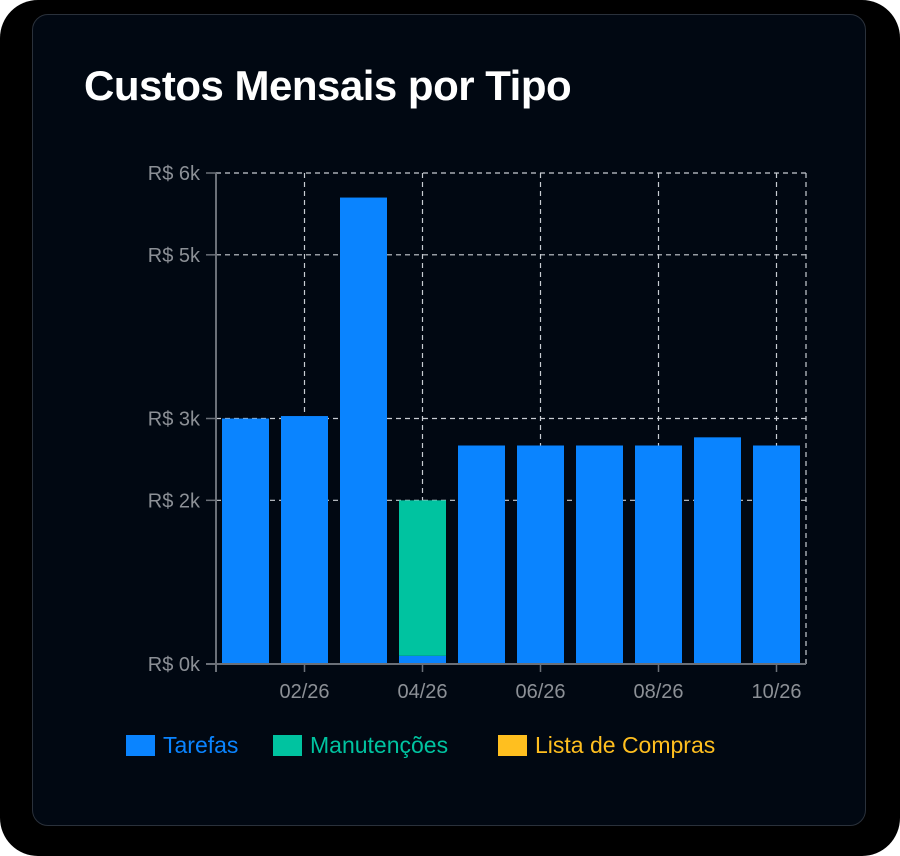 The height and width of the screenshot is (856, 900). What do you see at coordinates (422, 578) in the screenshot?
I see `bar-manuten-es` at bounding box center [422, 578].